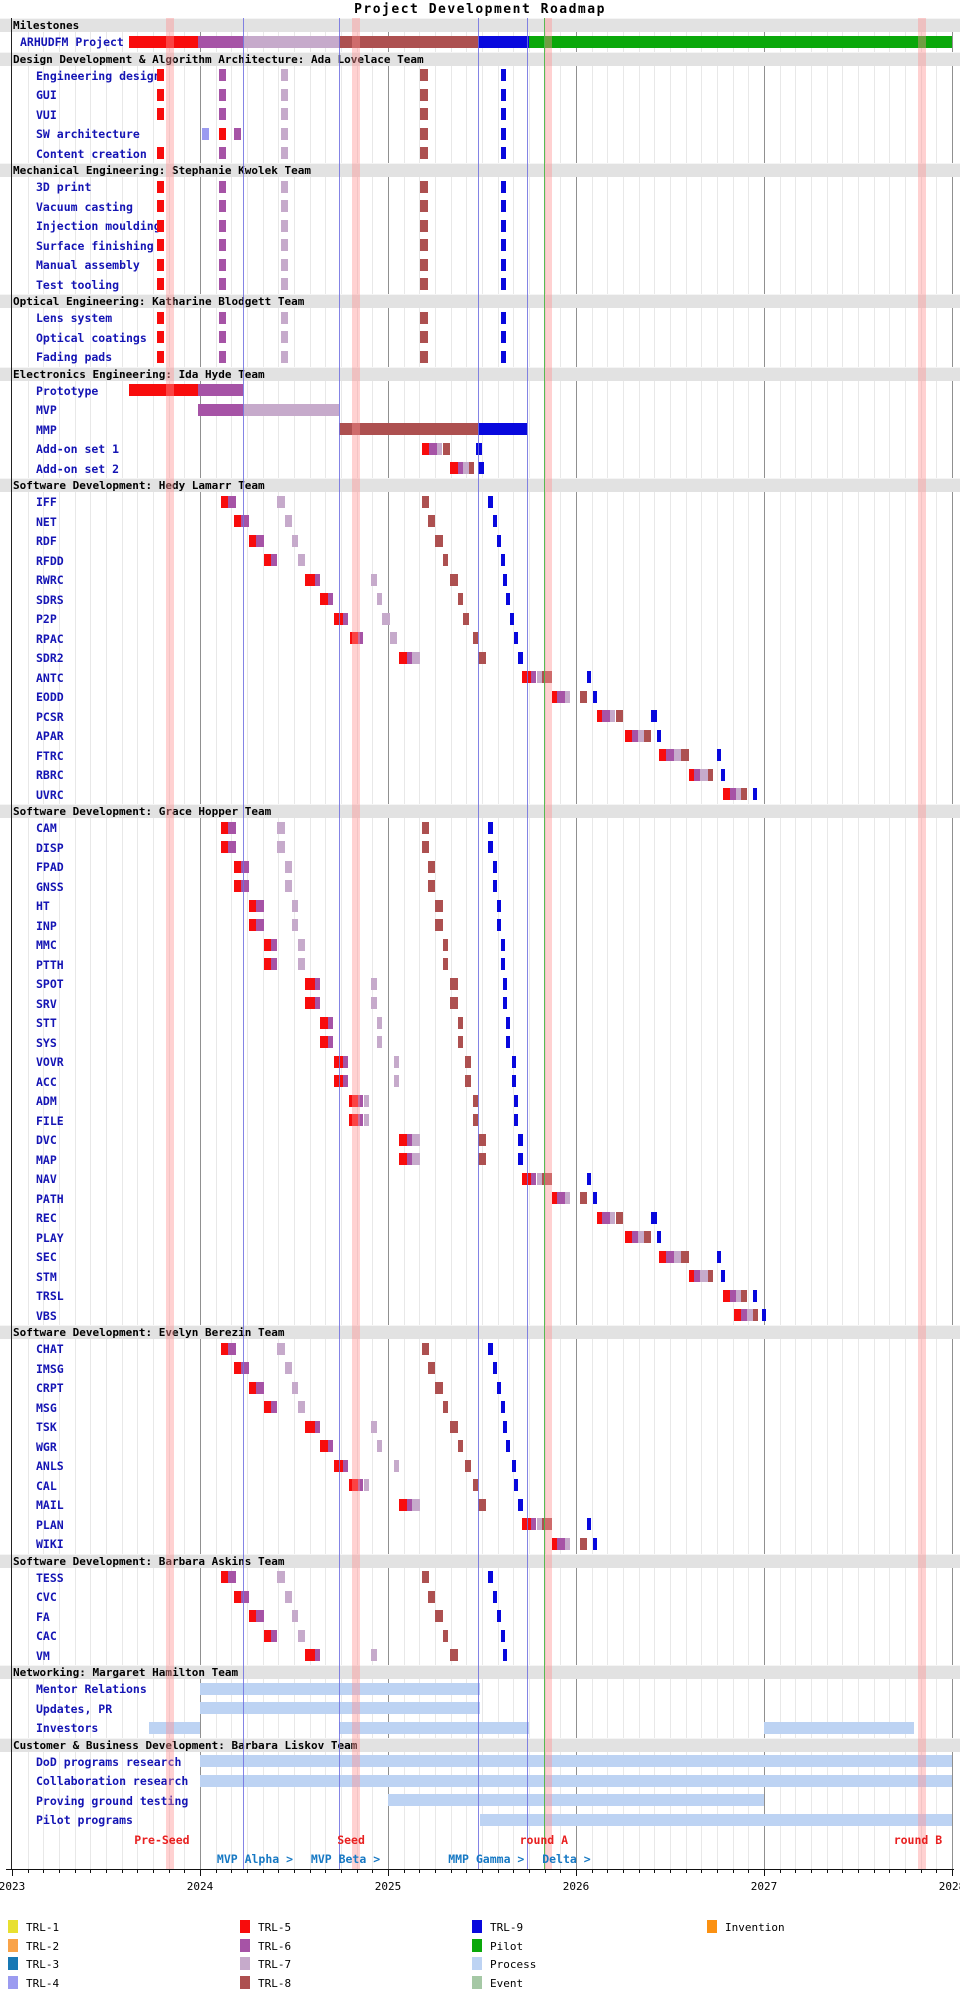  Describe the element at coordinates (480, 373) in the screenshot. I see `section-header: Electronics Engineering: Ida Hyde Team` at that location.